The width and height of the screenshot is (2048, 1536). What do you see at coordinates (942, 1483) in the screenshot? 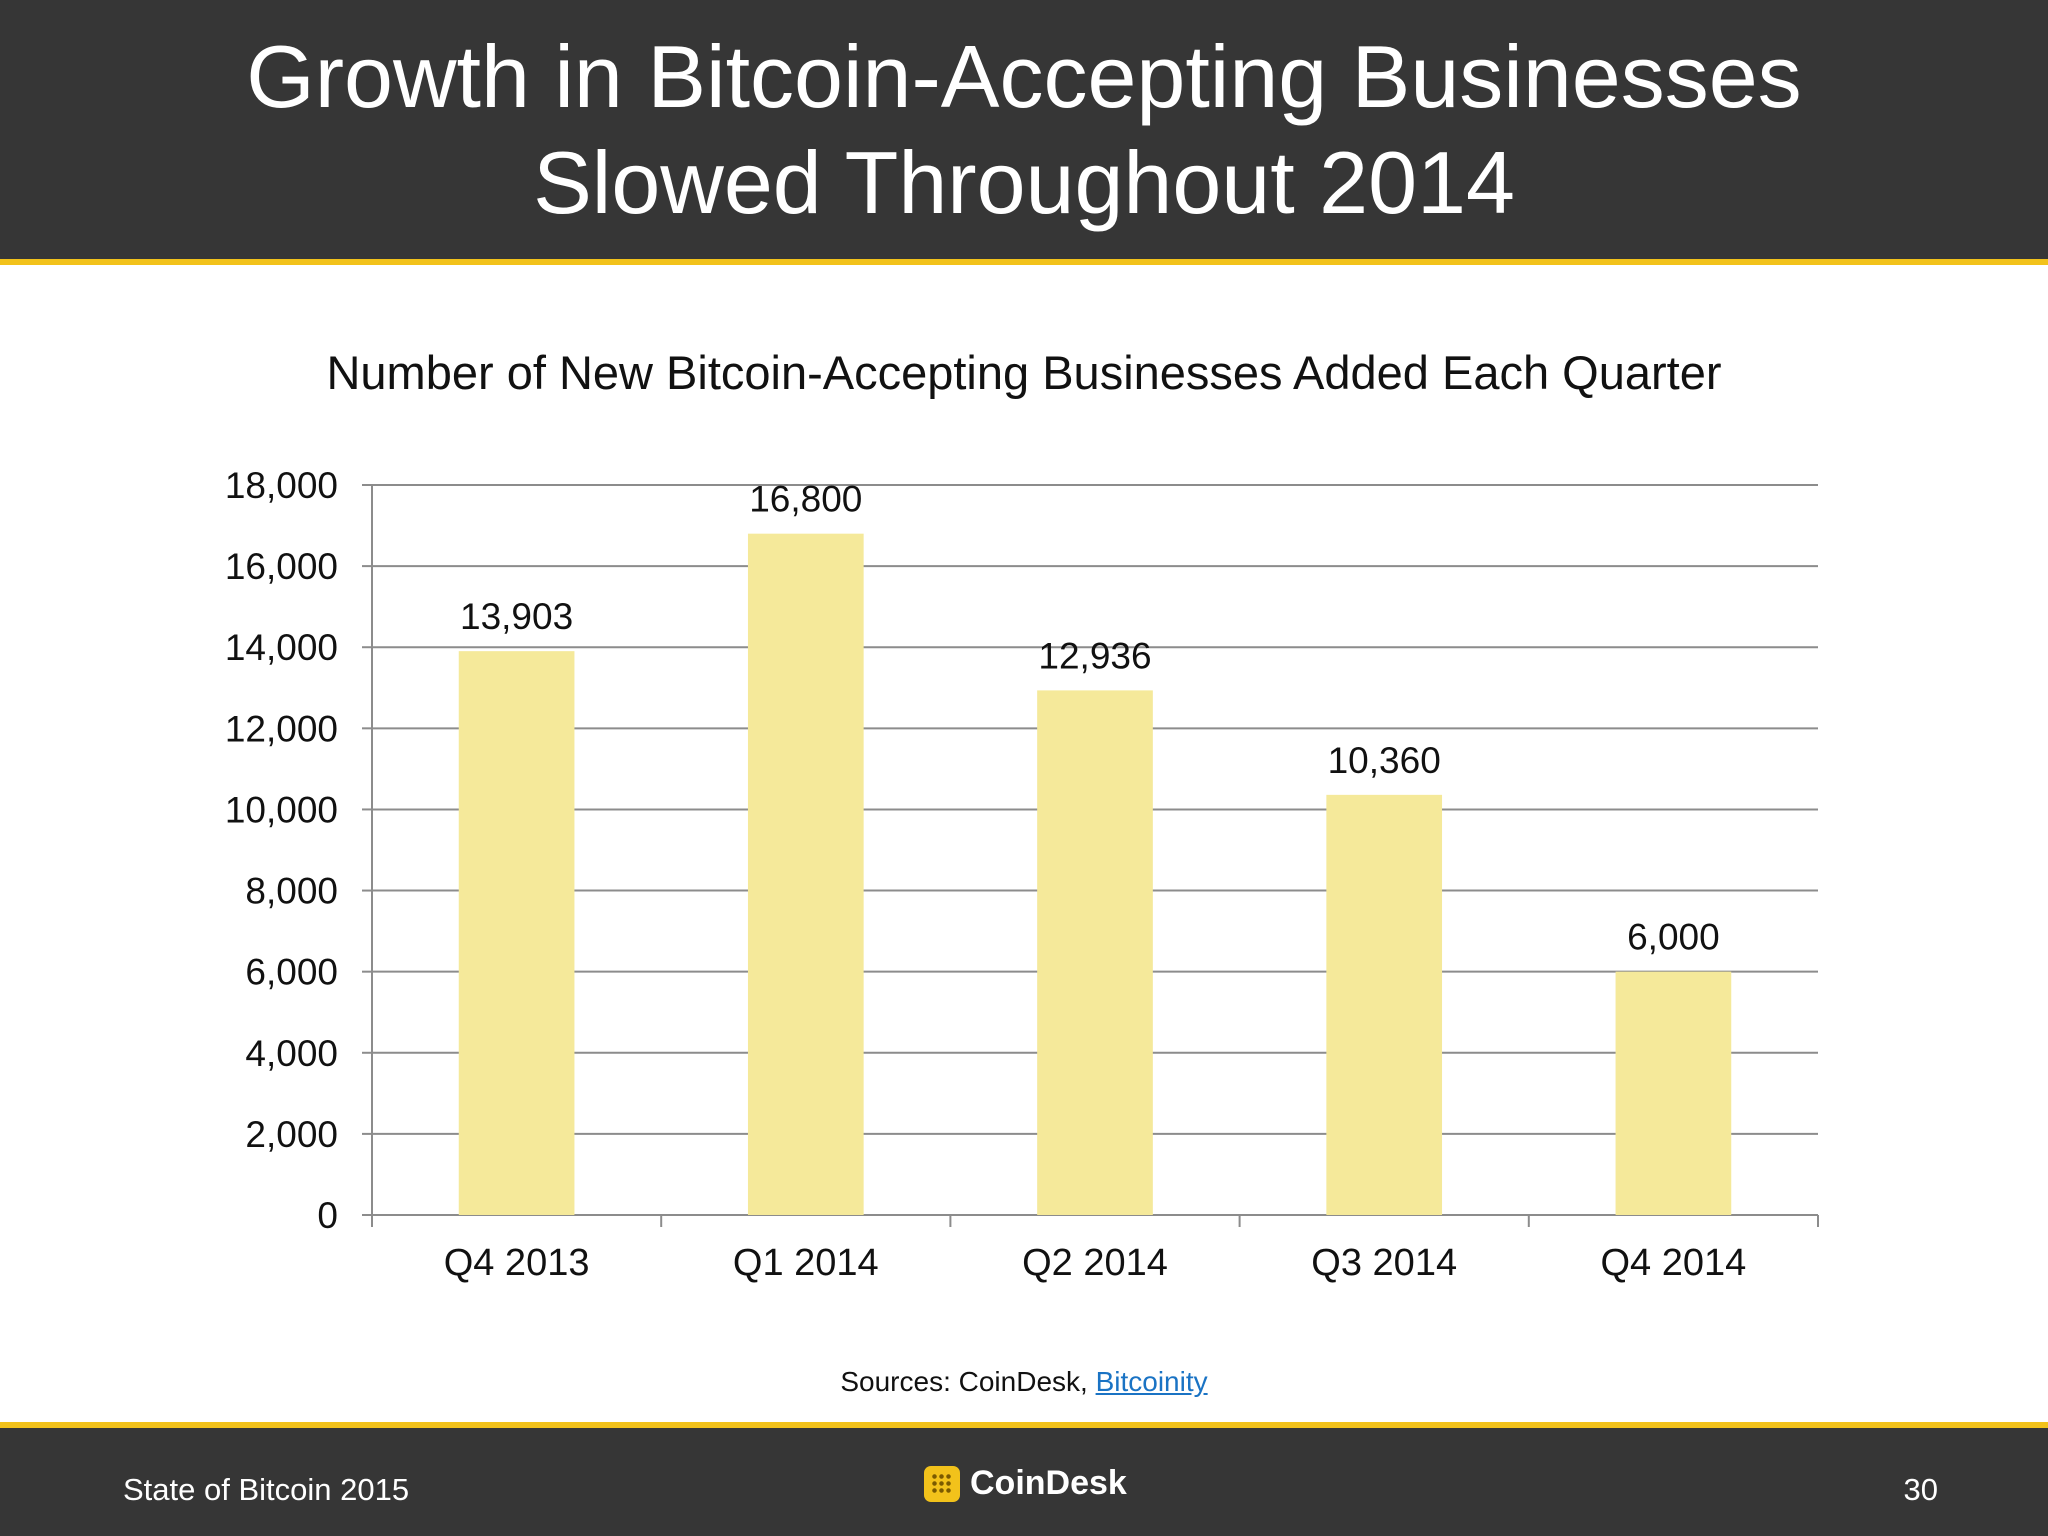
I see `coindesk-logo-icon` at bounding box center [942, 1483].